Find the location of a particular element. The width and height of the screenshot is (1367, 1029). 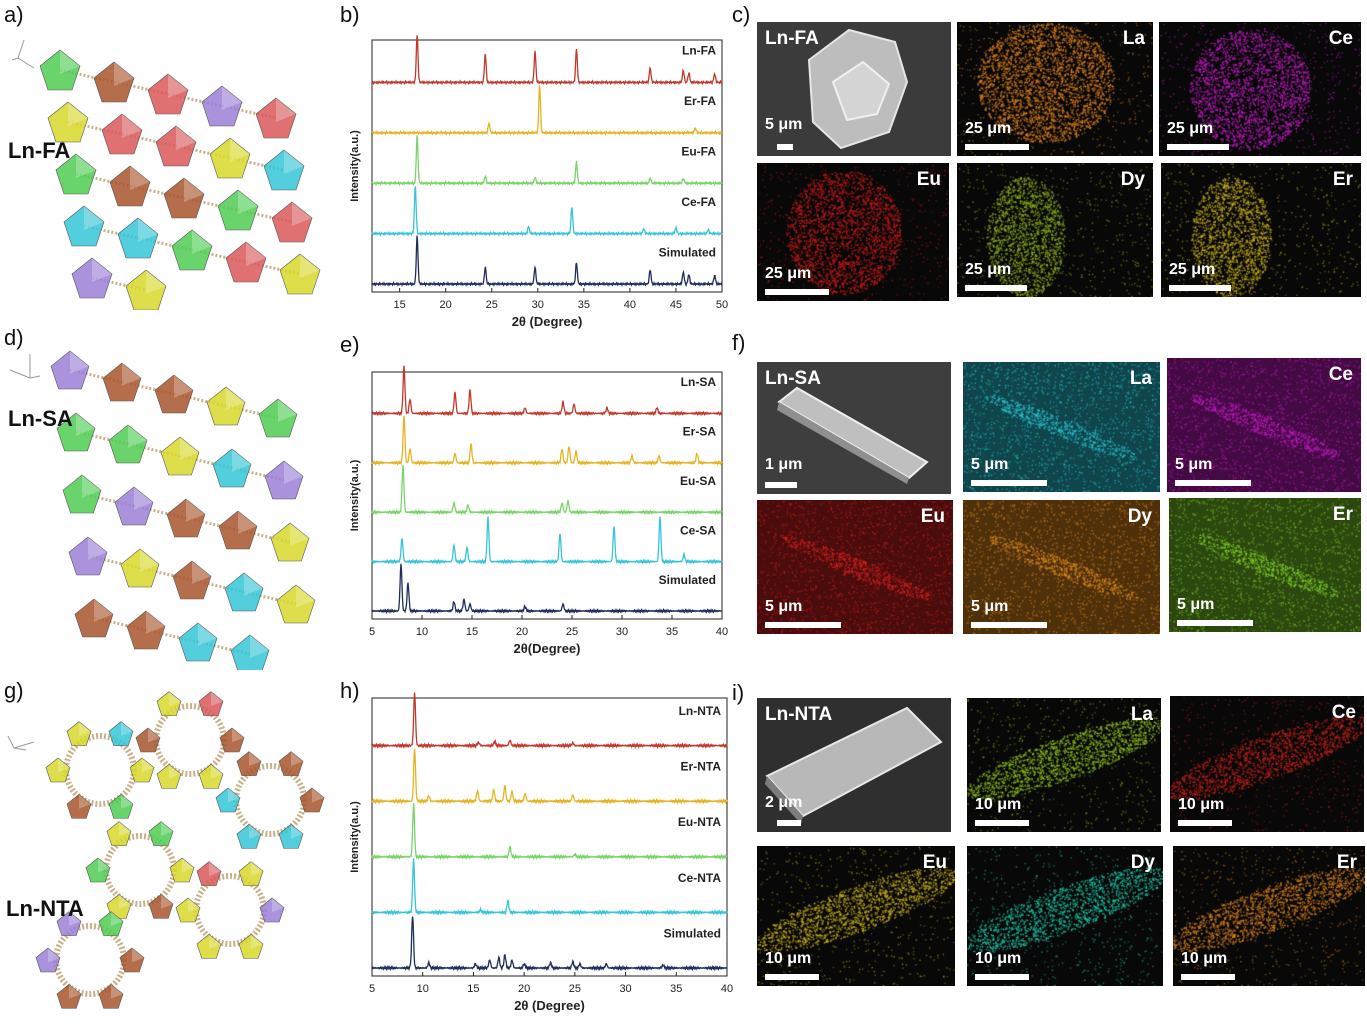

series-label: Ln-SA is located at coordinates (699, 382).